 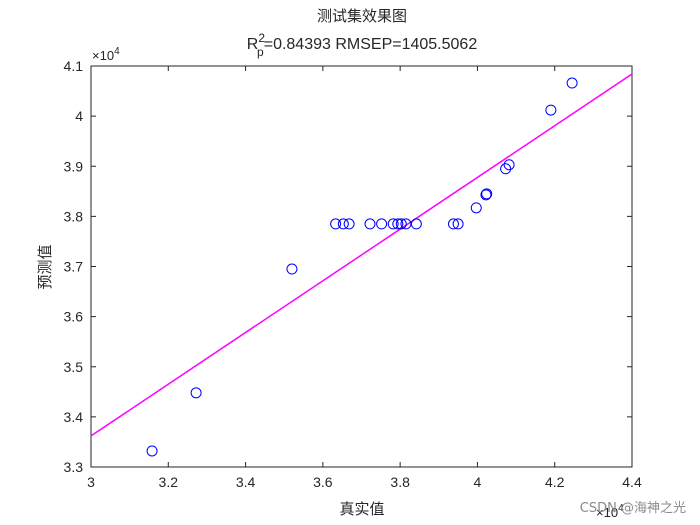 What do you see at coordinates (74, 367) in the screenshot?
I see `y-tick-label: 3.5` at bounding box center [74, 367].